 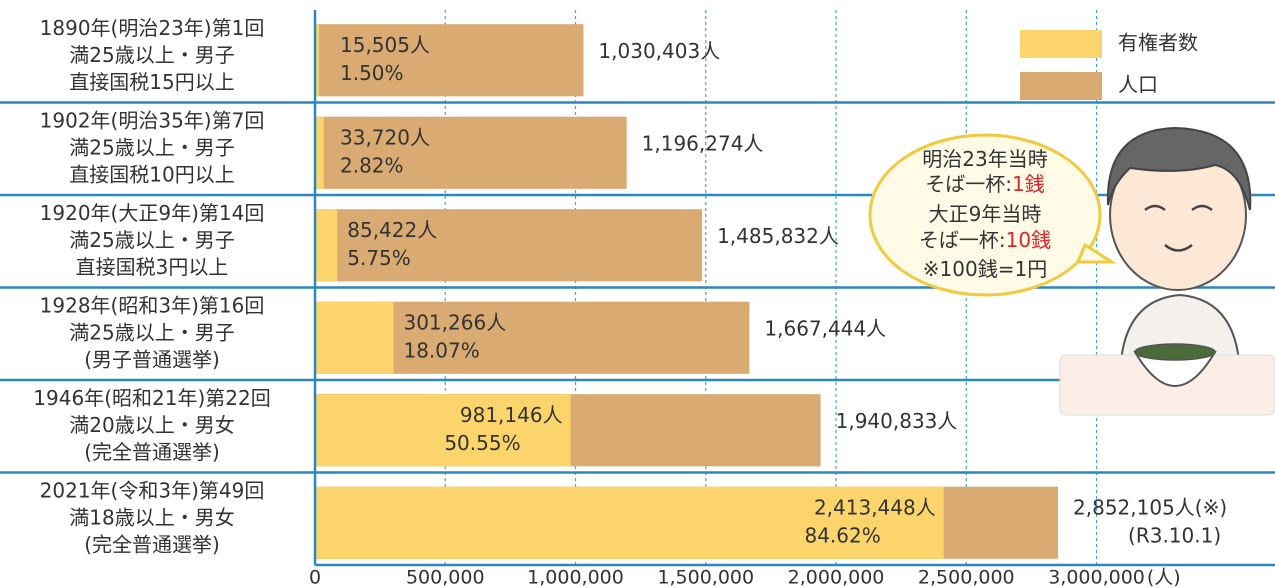 What do you see at coordinates (1174, 535) in the screenshot?
I see `note: (R3.10.1)` at bounding box center [1174, 535].